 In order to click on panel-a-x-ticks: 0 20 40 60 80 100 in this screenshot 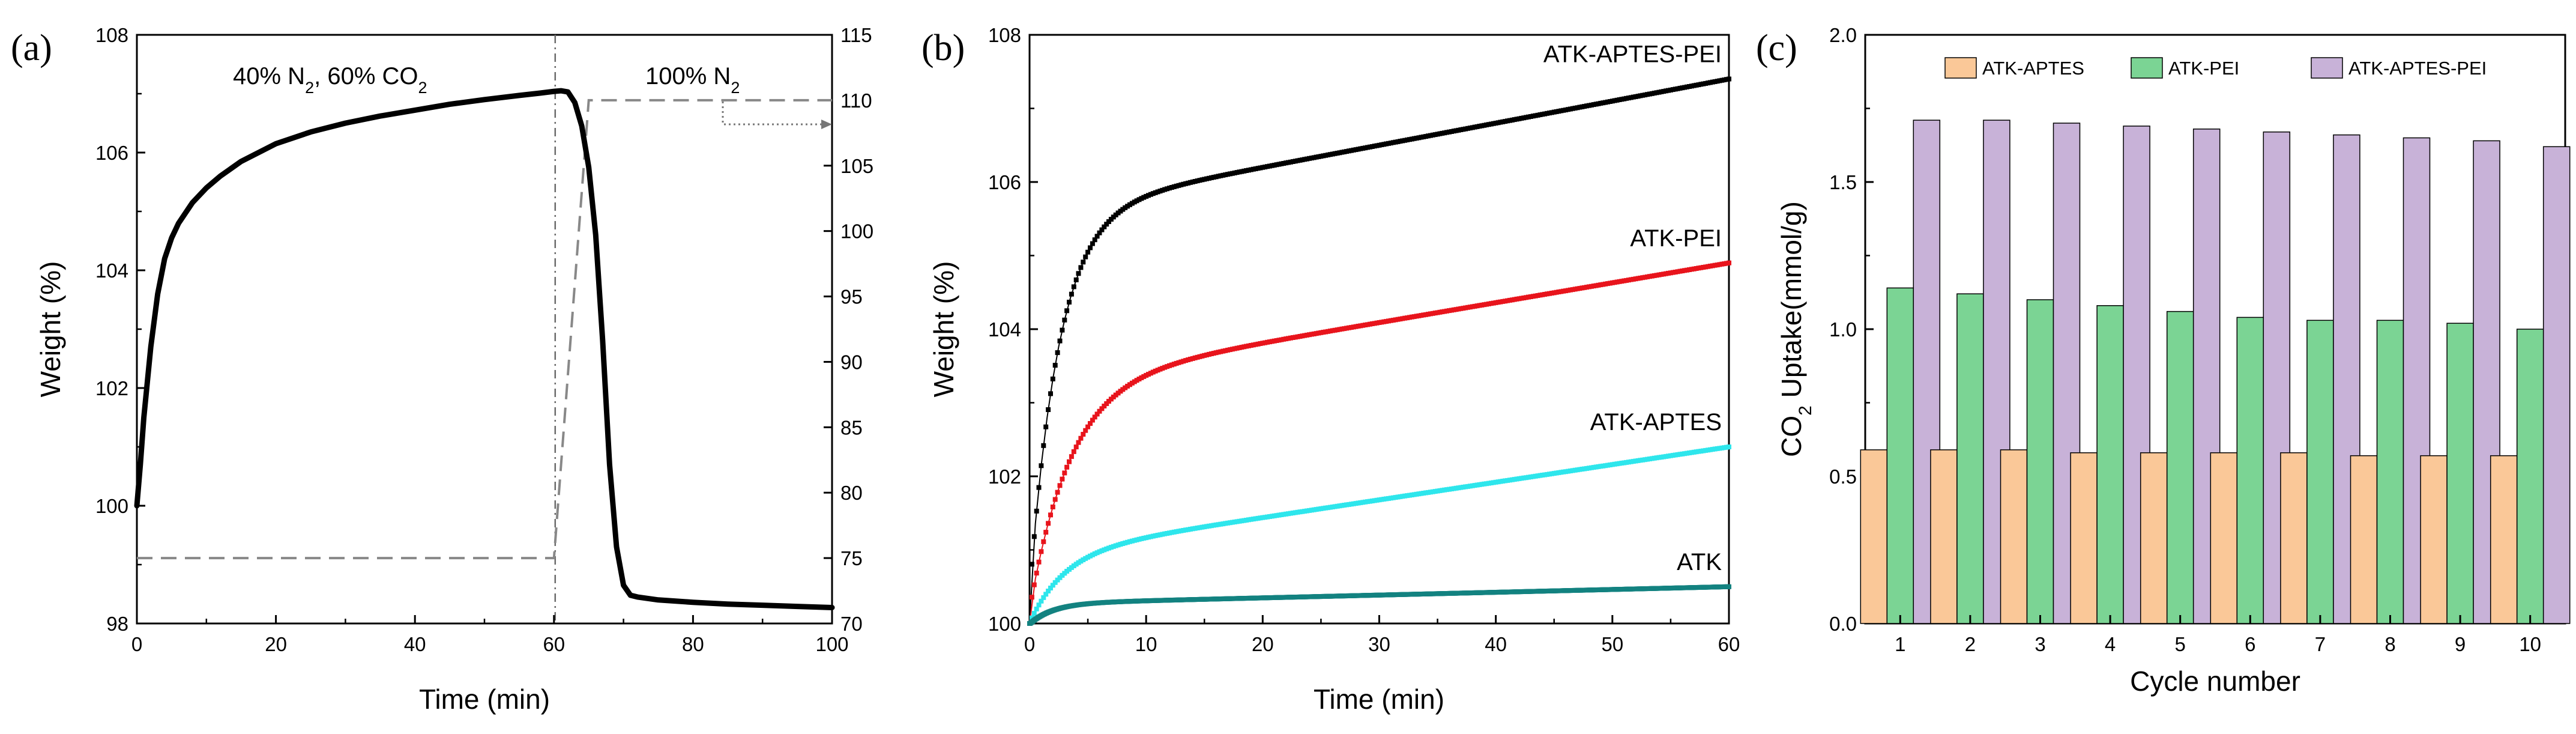, I will do `click(490, 635)`.